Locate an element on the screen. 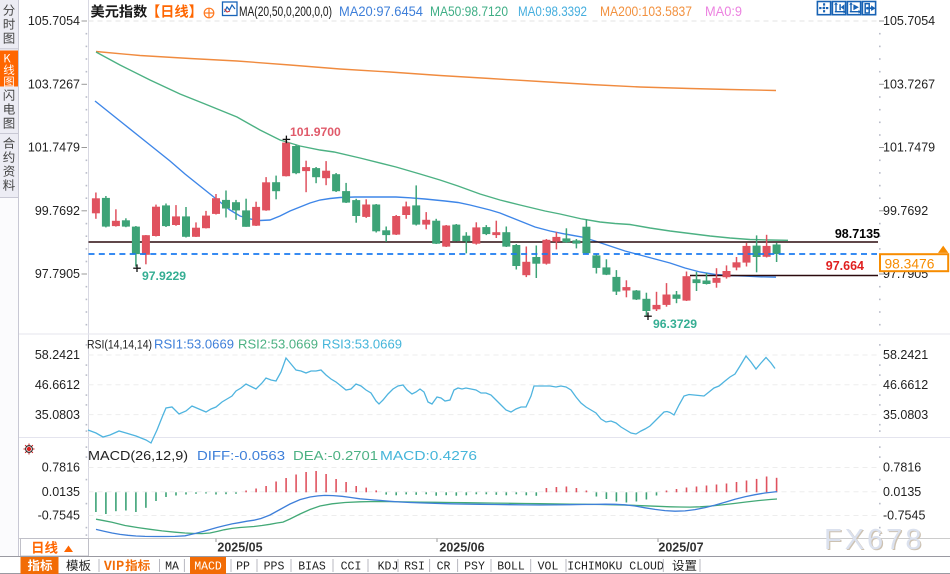 This screenshot has height=574, width=950. svg-text: MA0:9 is located at coordinates (723, 11).